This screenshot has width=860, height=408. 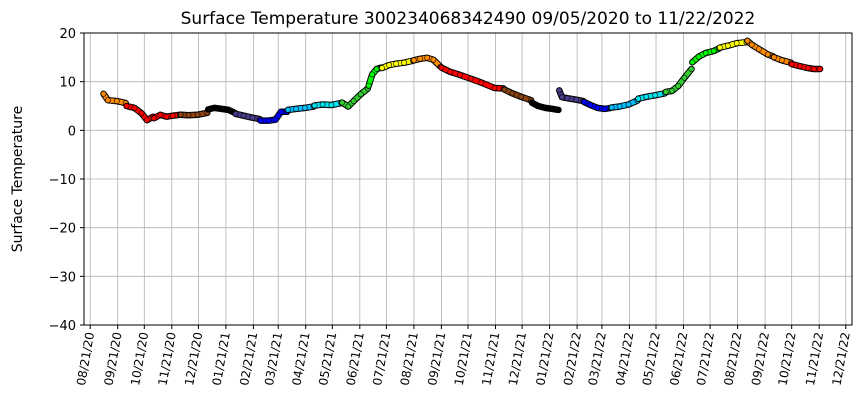 What do you see at coordinates (705, 359) in the screenshot?
I see `x-tick-label: 07/21/22` at bounding box center [705, 359].